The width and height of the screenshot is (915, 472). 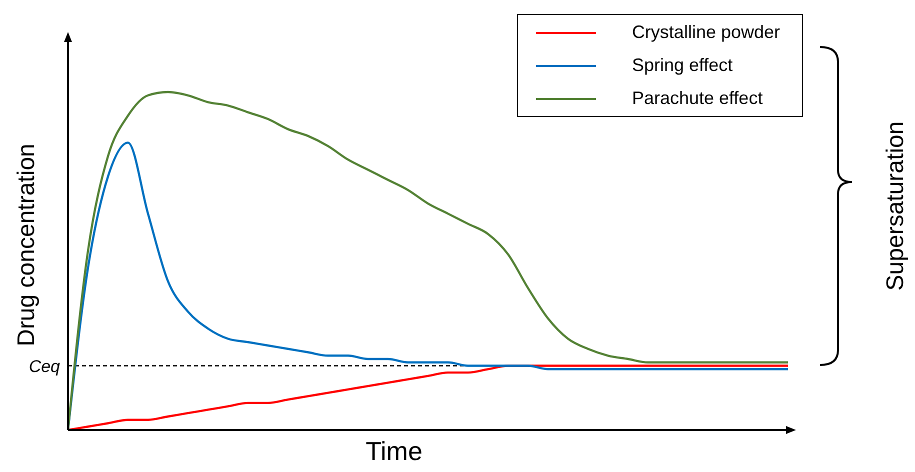 I want to click on legend-label: Crystalline powder, so click(x=706, y=32).